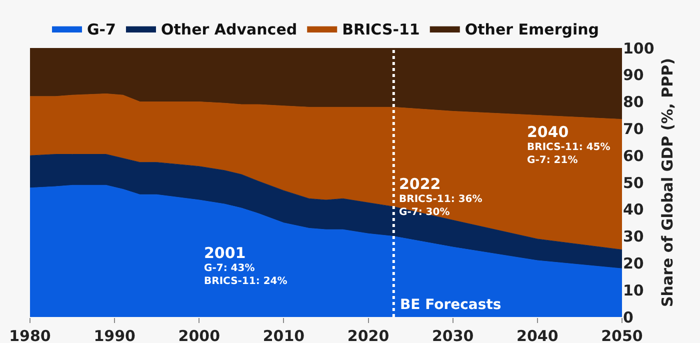 The height and width of the screenshot is (343, 700). What do you see at coordinates (633, 290) in the screenshot?
I see `y-tick-label: 10` at bounding box center [633, 290].